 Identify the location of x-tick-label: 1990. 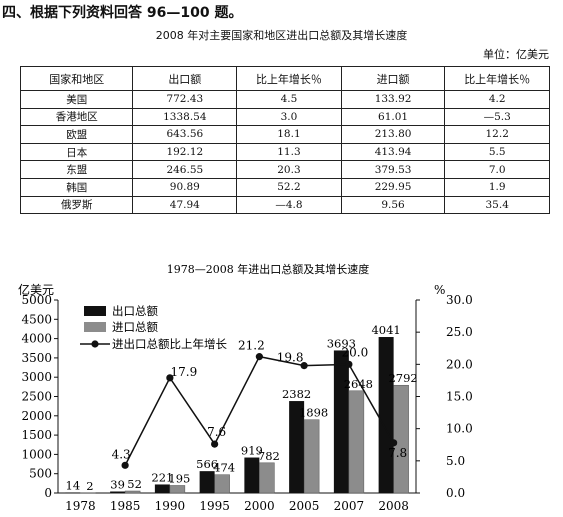
(170, 506).